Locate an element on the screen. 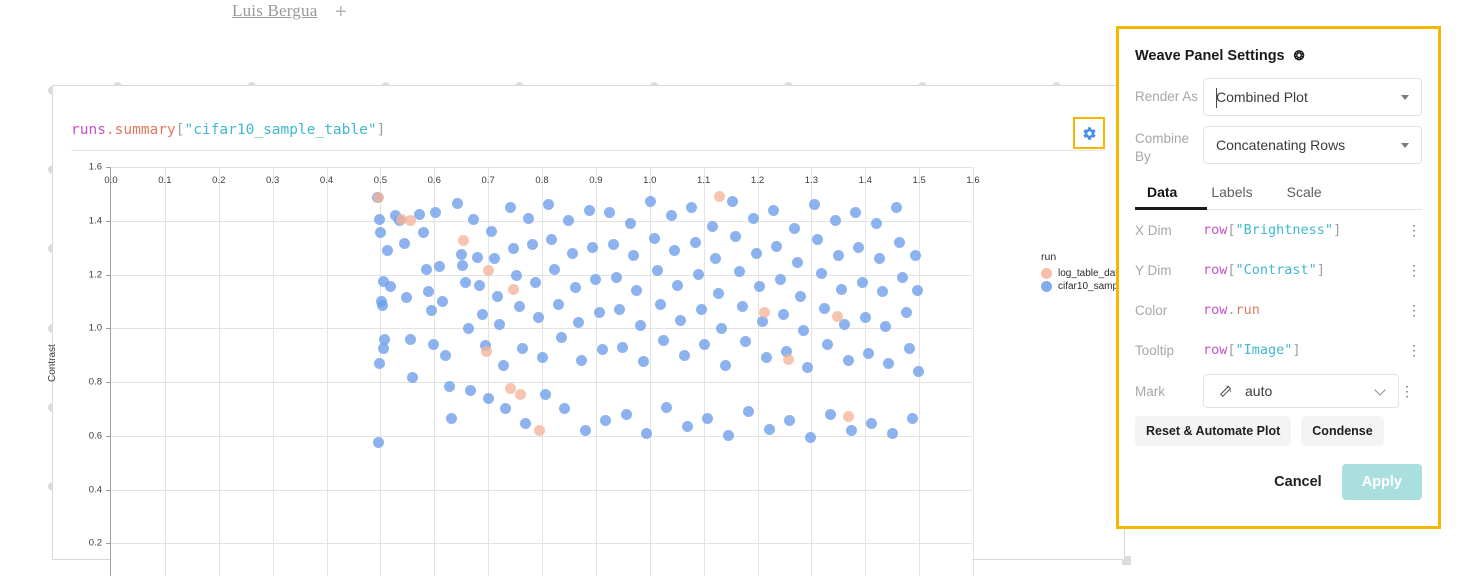  add-panel-button: + is located at coordinates (341, 12).